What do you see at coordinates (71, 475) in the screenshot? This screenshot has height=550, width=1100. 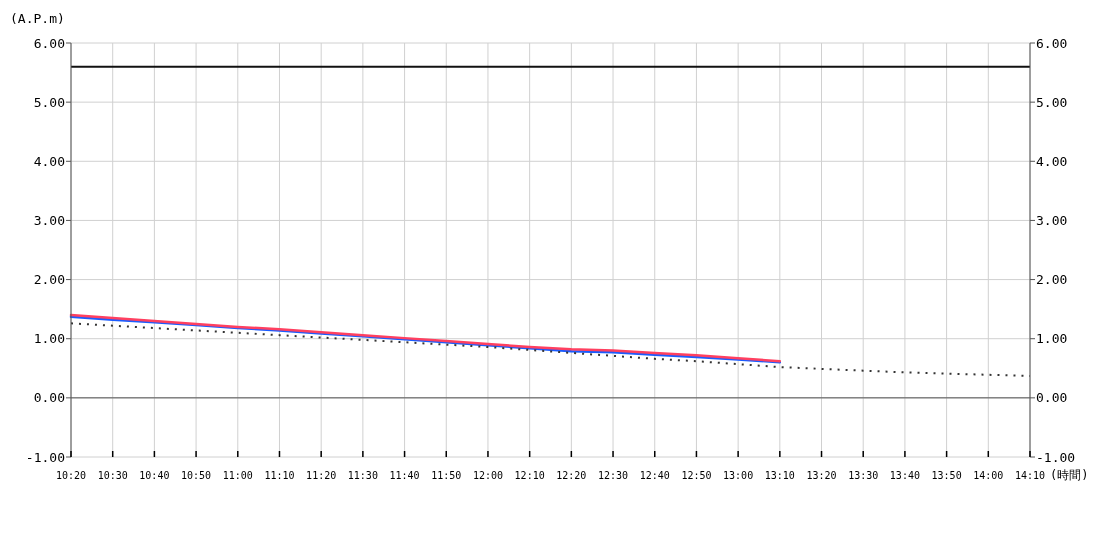 I see `x-tick-label: 10:20` at bounding box center [71, 475].